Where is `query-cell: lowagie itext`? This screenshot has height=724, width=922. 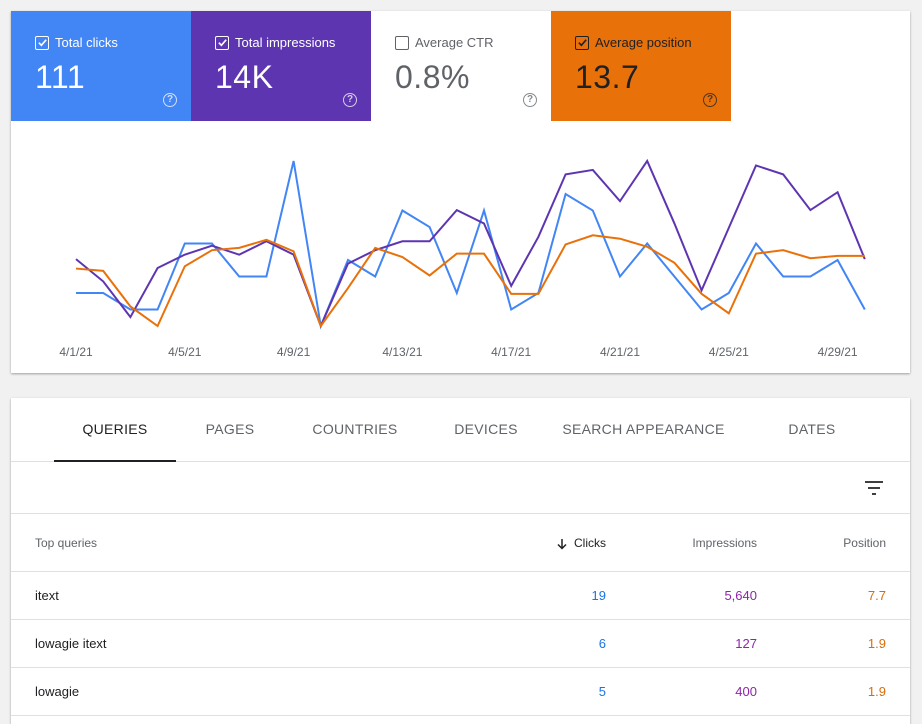
query-cell: lowagie itext is located at coordinates (71, 643).